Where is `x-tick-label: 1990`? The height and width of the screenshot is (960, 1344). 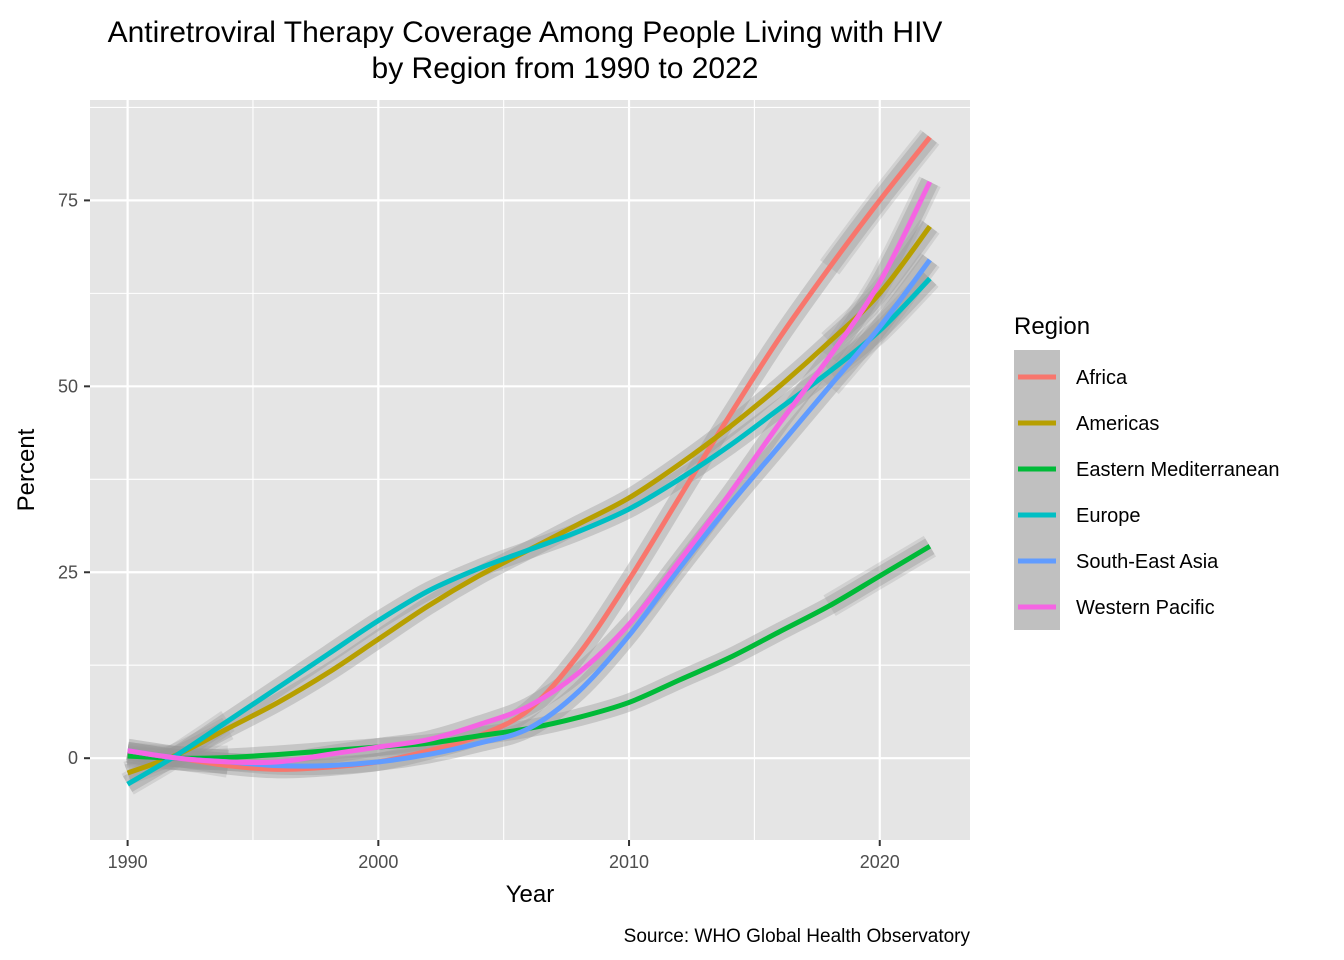
x-tick-label: 1990 is located at coordinates (128, 862).